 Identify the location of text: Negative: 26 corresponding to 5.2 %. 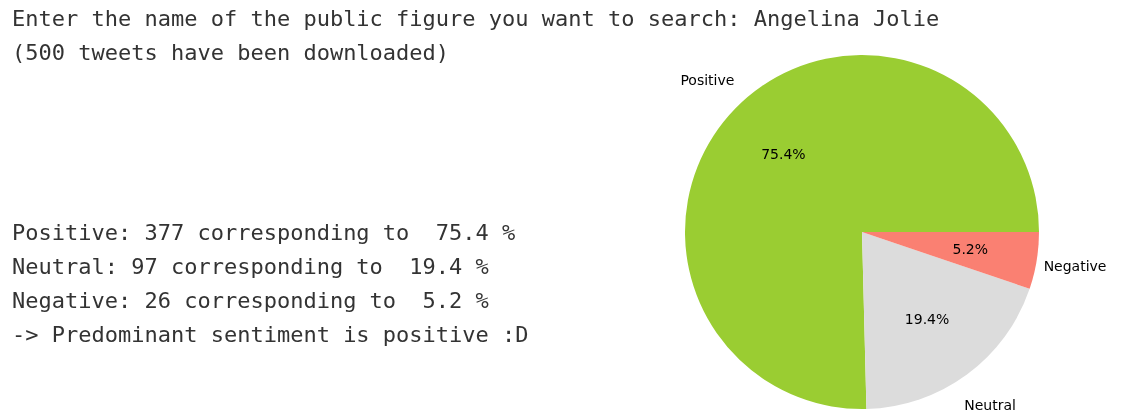
(251, 301).